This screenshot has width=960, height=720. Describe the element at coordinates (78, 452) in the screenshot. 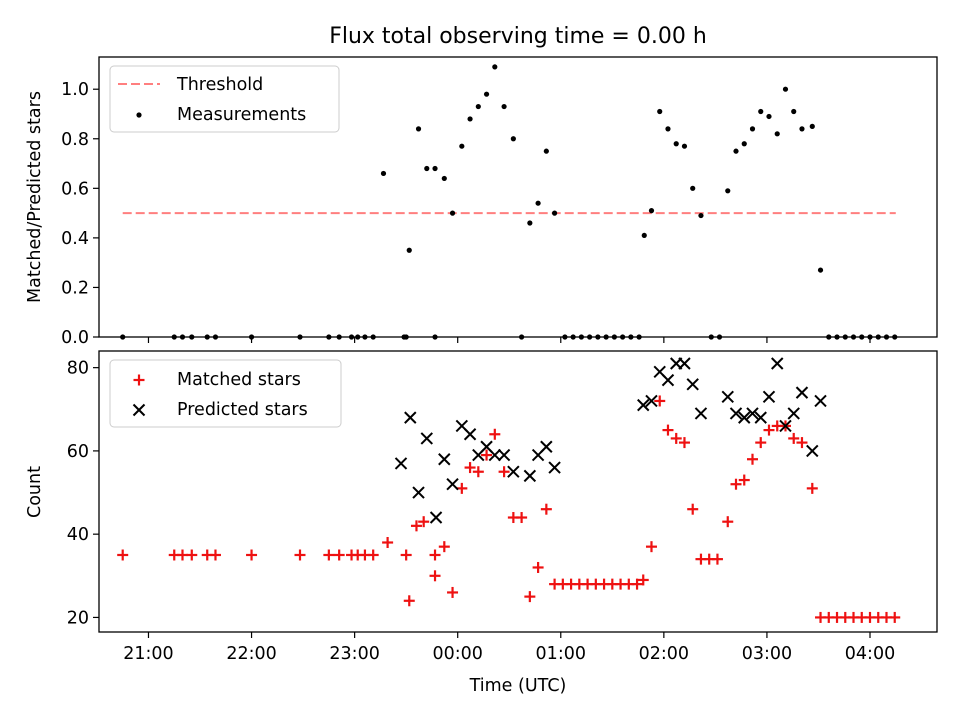

I see `count-y-tick-label: 60` at that location.